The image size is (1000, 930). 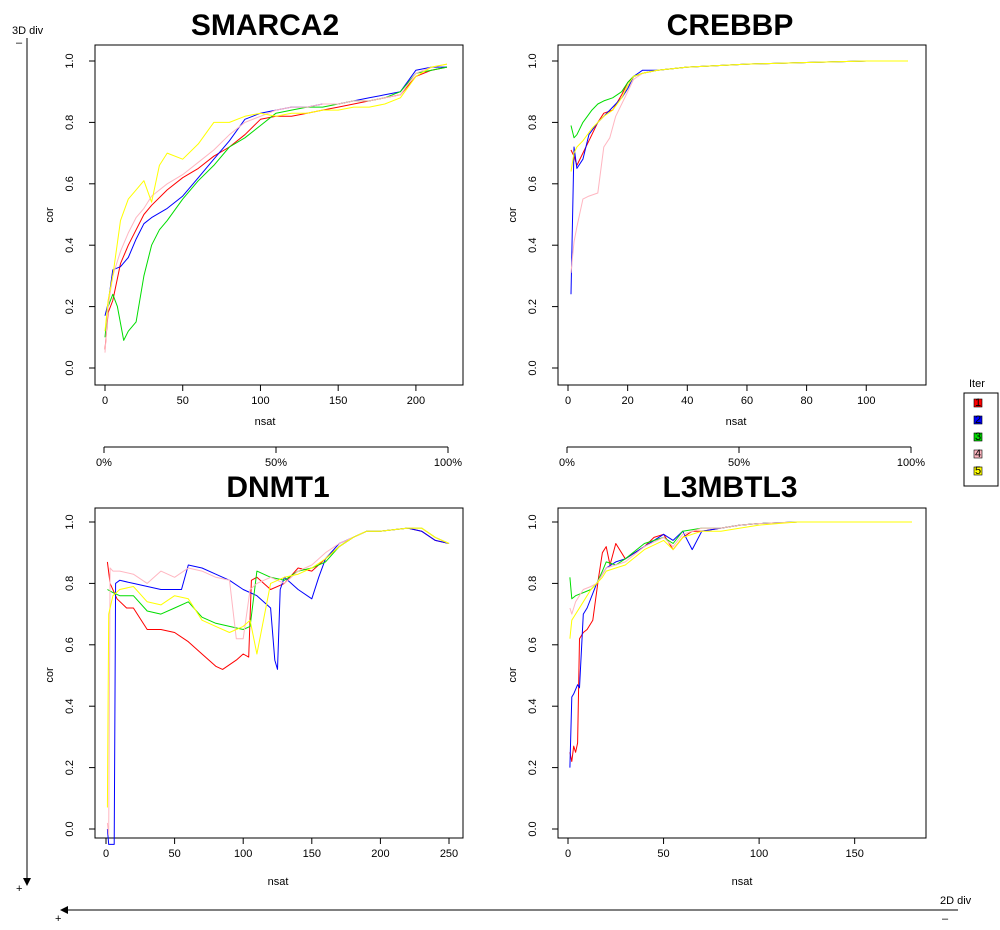 I want to click on legend-label: 5, so click(x=978, y=471).